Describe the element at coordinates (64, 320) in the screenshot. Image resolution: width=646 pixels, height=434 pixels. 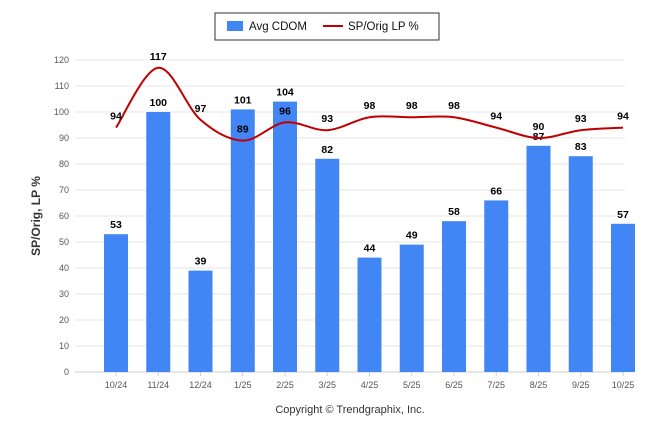
I see `y-tick-label: 20` at that location.